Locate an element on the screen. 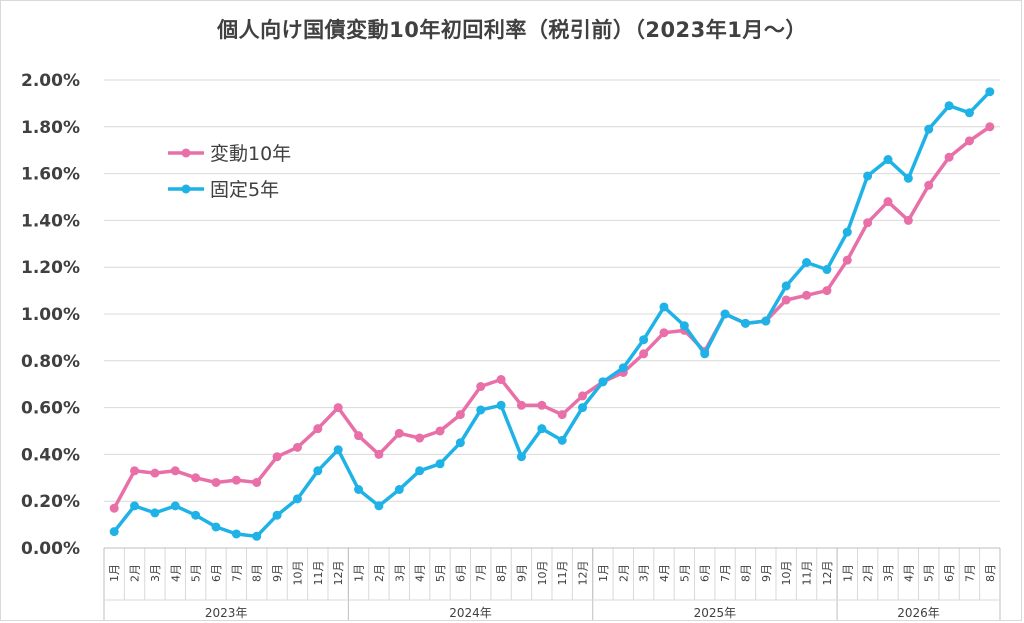 The image size is (1024, 623). y-tick-label: 1.00% is located at coordinates (50, 315).